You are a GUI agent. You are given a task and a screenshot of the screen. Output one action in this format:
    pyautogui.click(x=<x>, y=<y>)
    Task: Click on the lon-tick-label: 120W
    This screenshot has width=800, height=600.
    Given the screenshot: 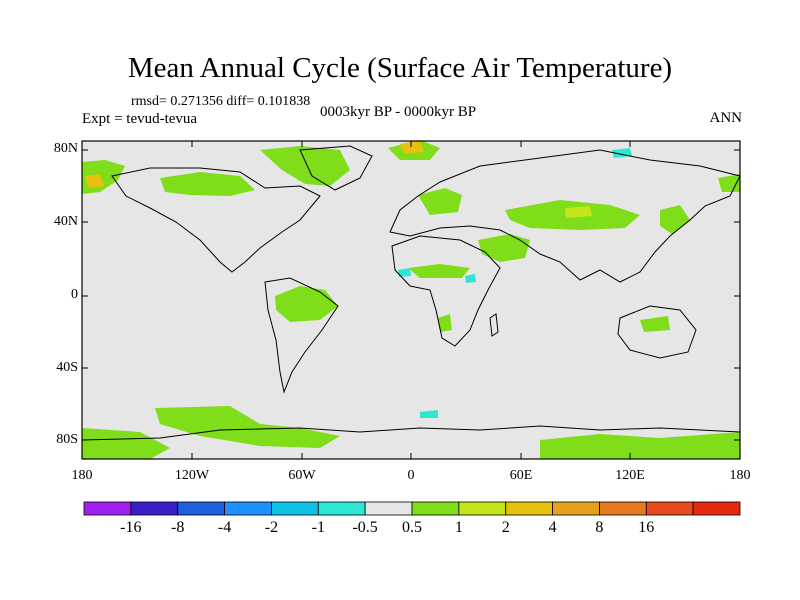 What is the action you would take?
    pyautogui.click(x=192, y=475)
    